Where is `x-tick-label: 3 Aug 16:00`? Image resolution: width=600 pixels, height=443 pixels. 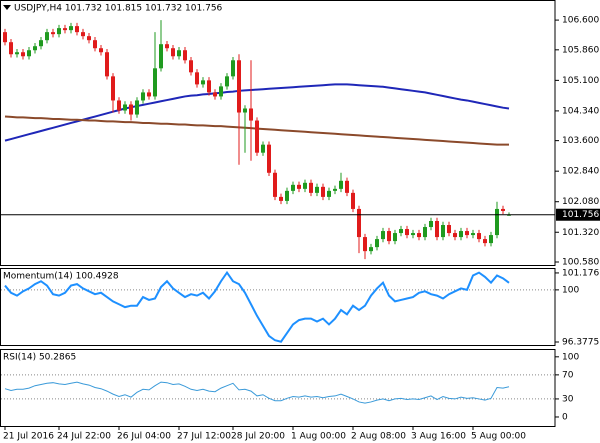
x-tick-label: 3 Aug 16:00 is located at coordinates (438, 437).